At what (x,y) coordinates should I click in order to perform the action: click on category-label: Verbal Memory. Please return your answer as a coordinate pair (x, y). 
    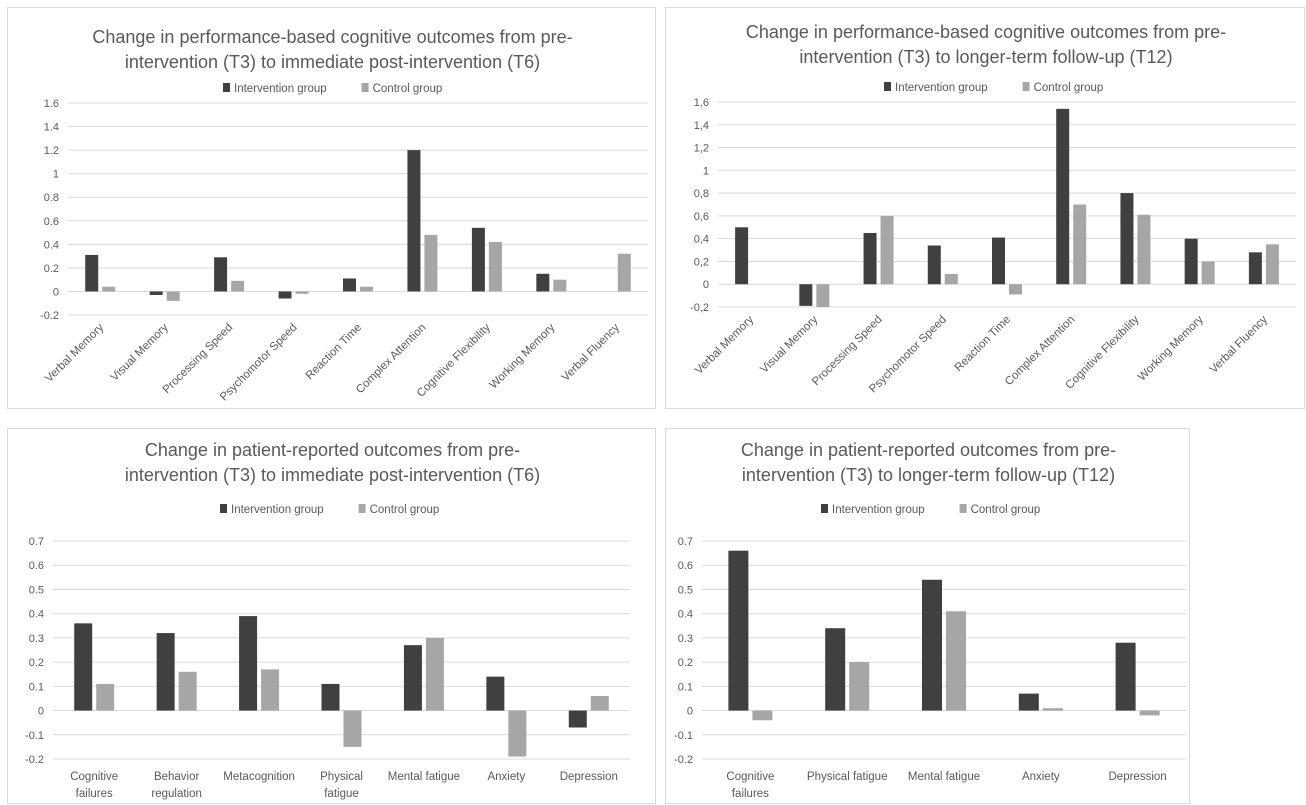
    Looking at the image, I should click on (724, 344).